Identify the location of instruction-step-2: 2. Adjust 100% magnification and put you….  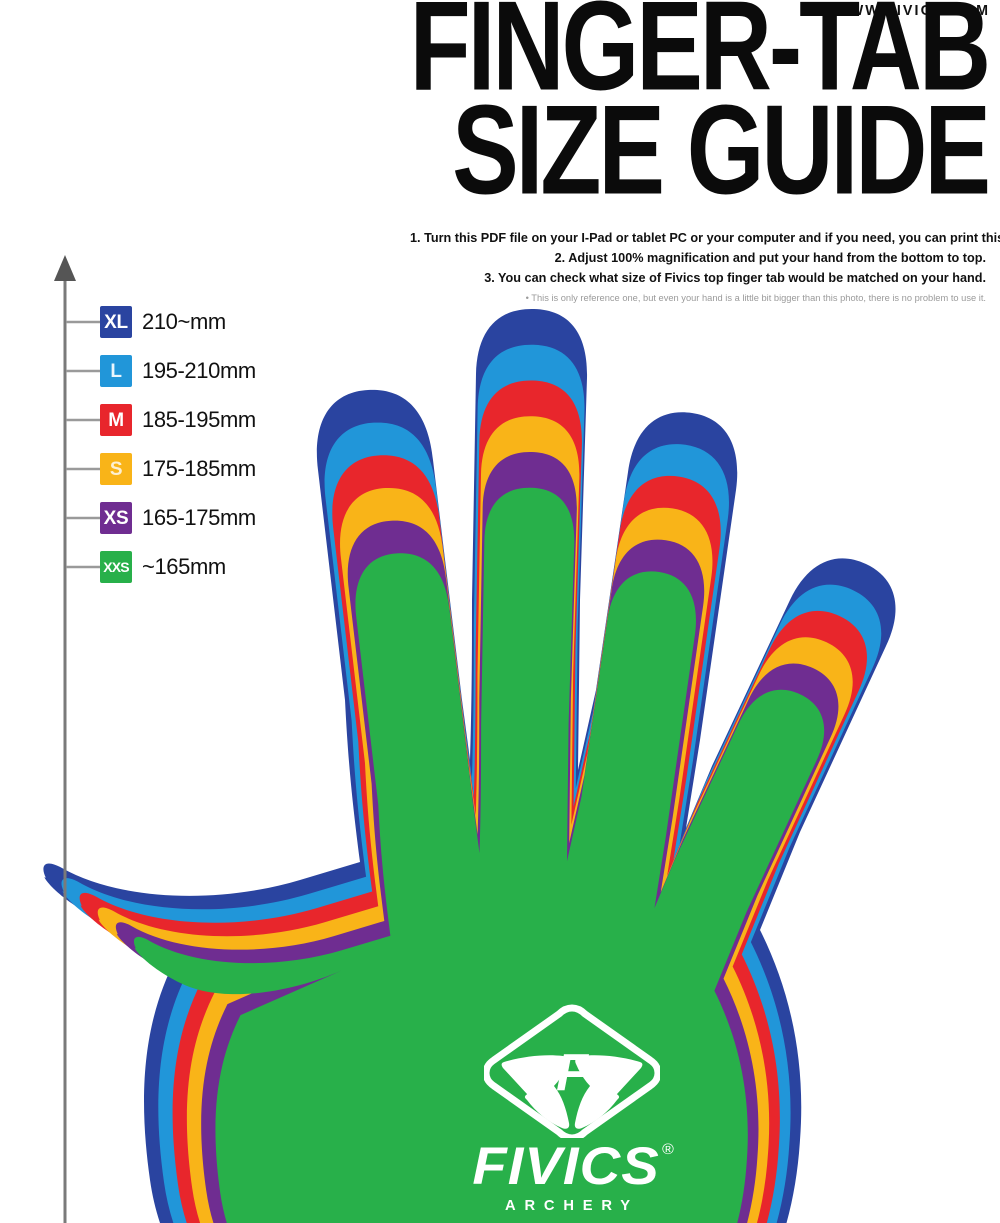
(770, 258).